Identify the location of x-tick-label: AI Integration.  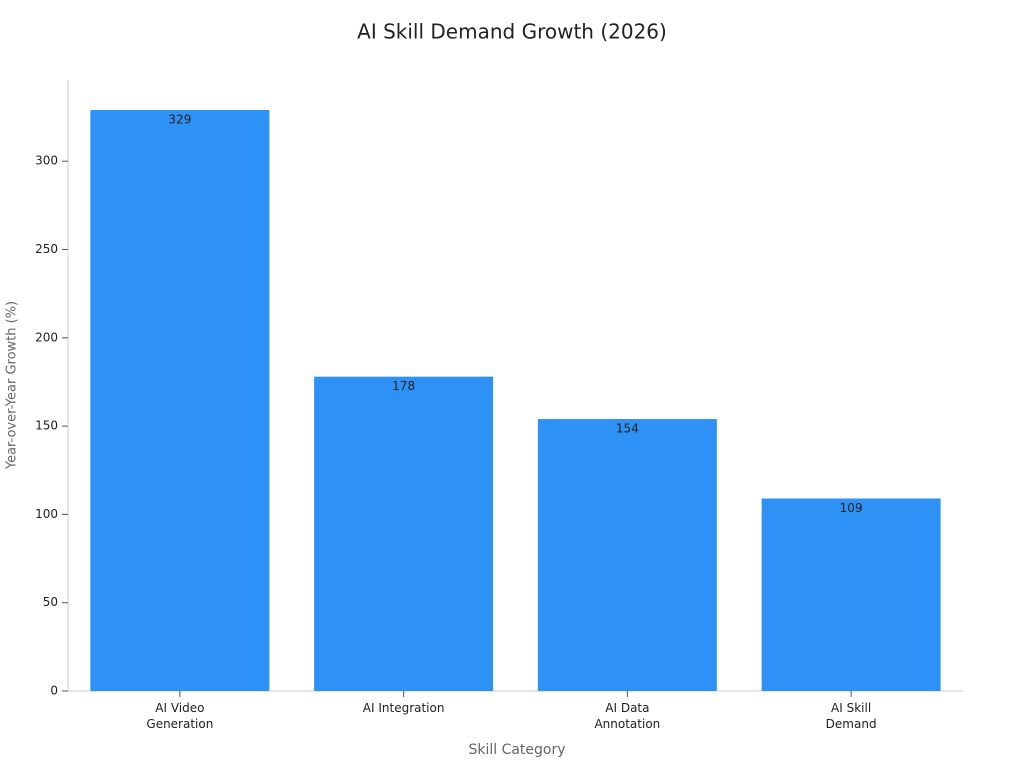
(403, 708).